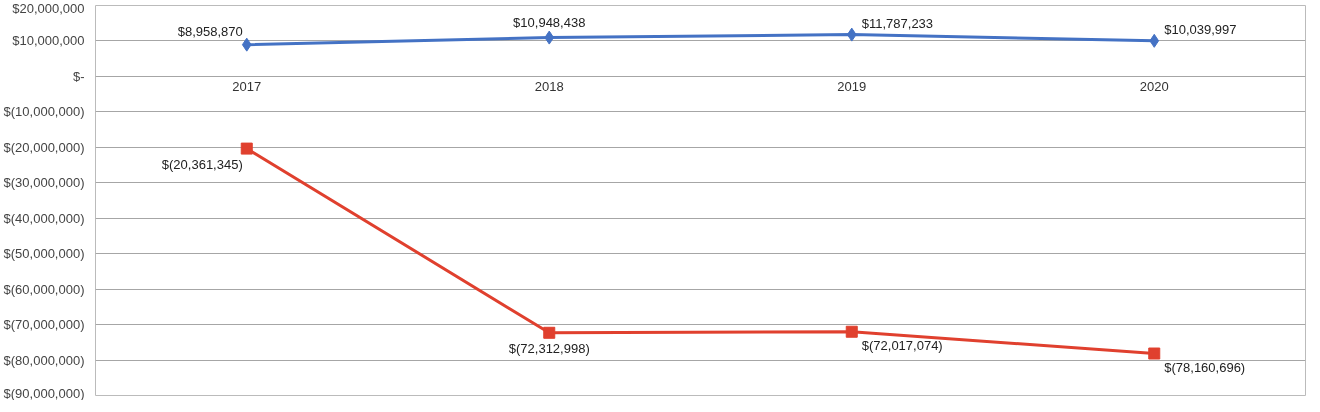 This screenshot has height=412, width=1320. What do you see at coordinates (48, 8) in the screenshot?
I see `y-tick-label: $20,000,000` at bounding box center [48, 8].